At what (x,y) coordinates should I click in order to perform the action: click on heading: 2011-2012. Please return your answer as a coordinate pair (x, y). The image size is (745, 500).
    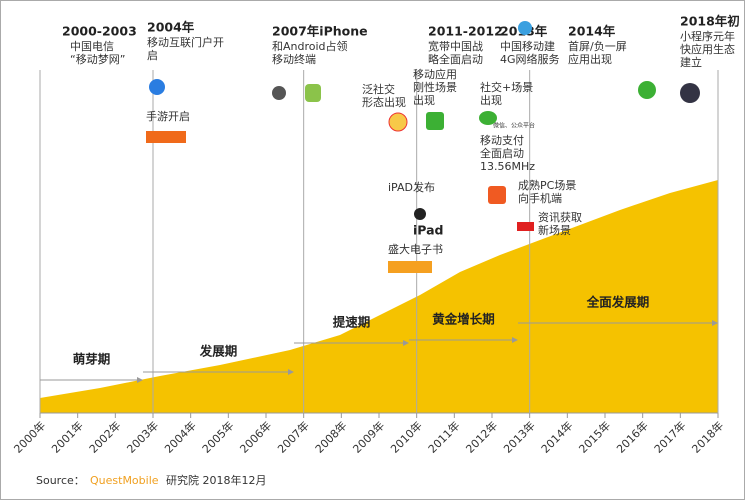
    Looking at the image, I should click on (465, 31).